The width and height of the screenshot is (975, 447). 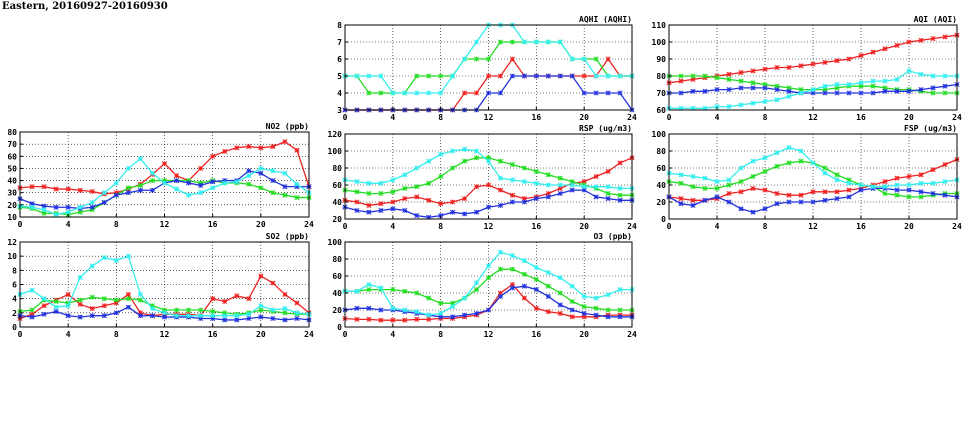 I want to click on y-tick-label: 60, so click(x=337, y=276).